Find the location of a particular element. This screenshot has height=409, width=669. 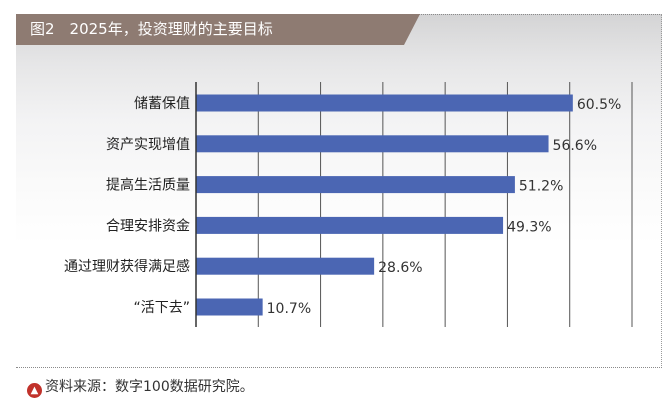

source-note: ▲ 资料来源：数字100数据研究院。 is located at coordinates (140, 387).